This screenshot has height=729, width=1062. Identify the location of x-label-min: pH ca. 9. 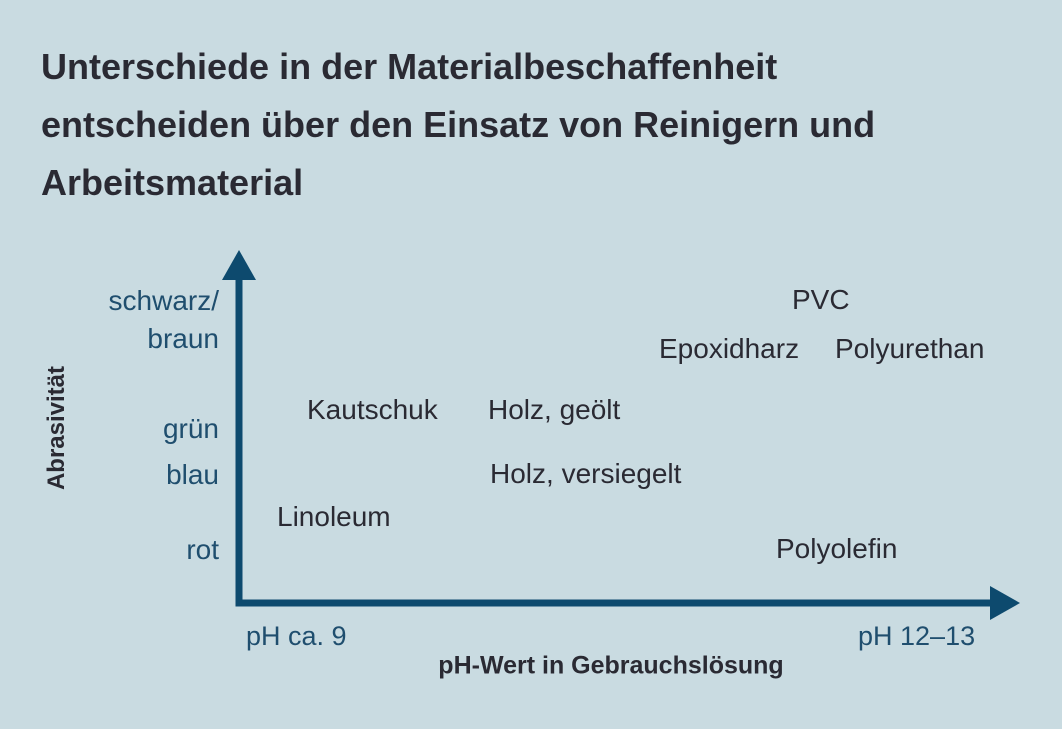
(296, 636).